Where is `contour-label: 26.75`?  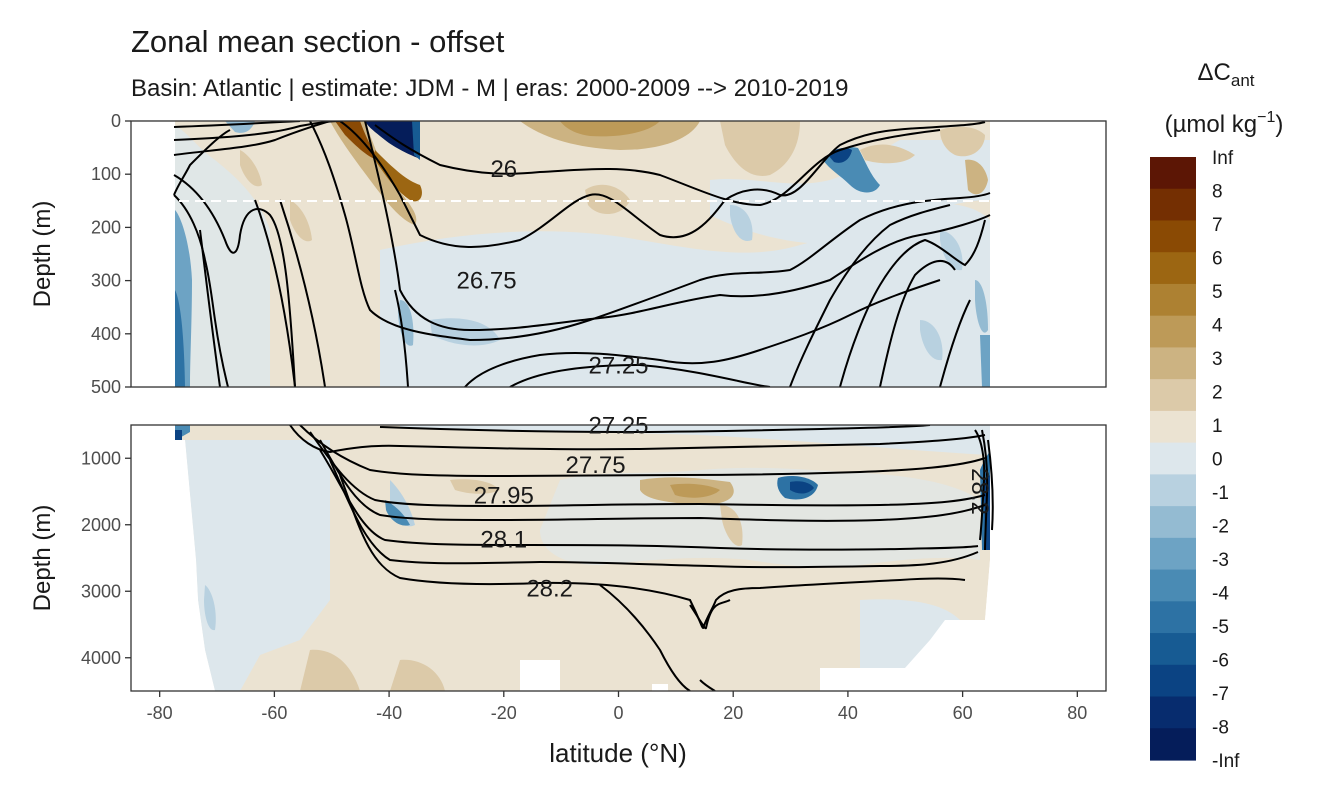
contour-label: 26.75 is located at coordinates (487, 281).